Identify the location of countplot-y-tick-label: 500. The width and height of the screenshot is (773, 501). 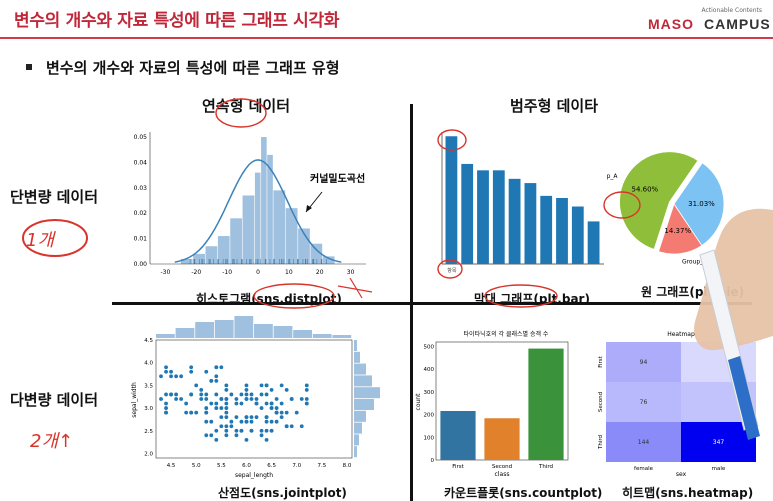
(429, 348).